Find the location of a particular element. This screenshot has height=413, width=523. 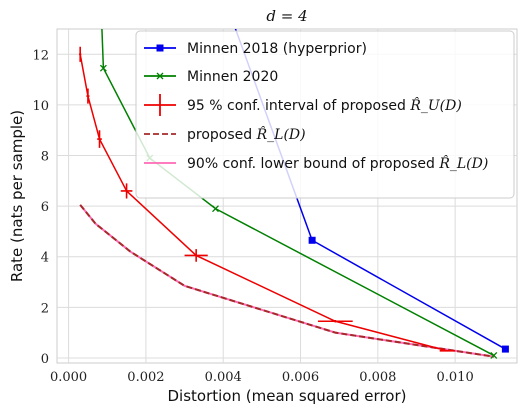

y-axis-ticks: 0 2 4 6 8 10 12 is located at coordinates (40, 207).